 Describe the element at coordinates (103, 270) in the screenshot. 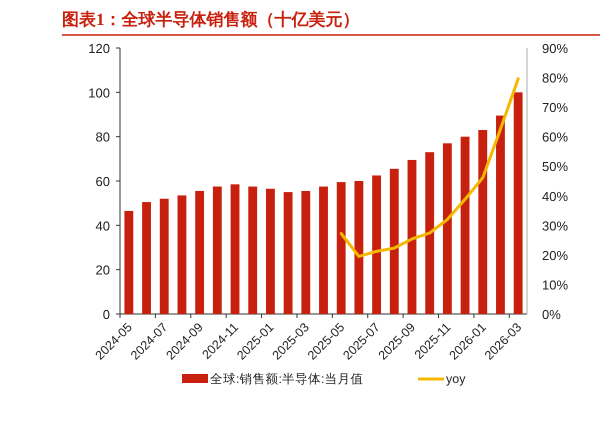

I see `y-tick-label: 20` at that location.